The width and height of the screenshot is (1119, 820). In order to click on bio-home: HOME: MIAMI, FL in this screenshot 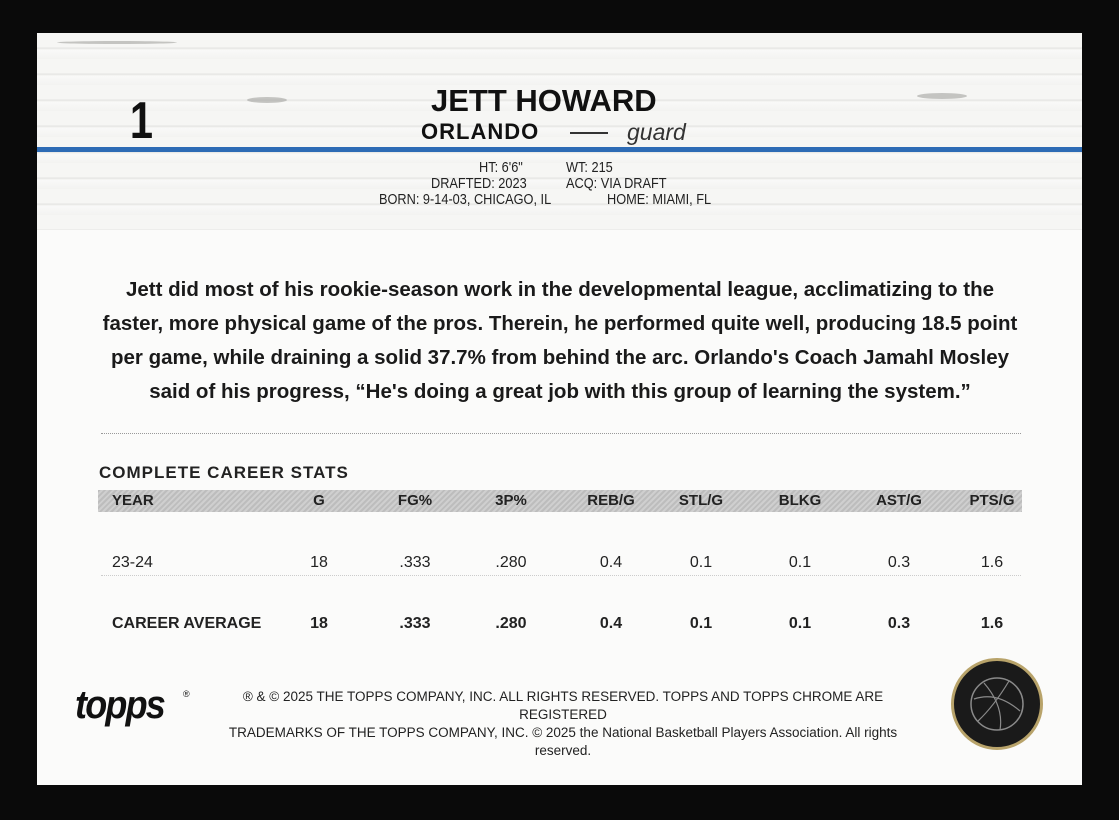, I will do `click(659, 199)`.